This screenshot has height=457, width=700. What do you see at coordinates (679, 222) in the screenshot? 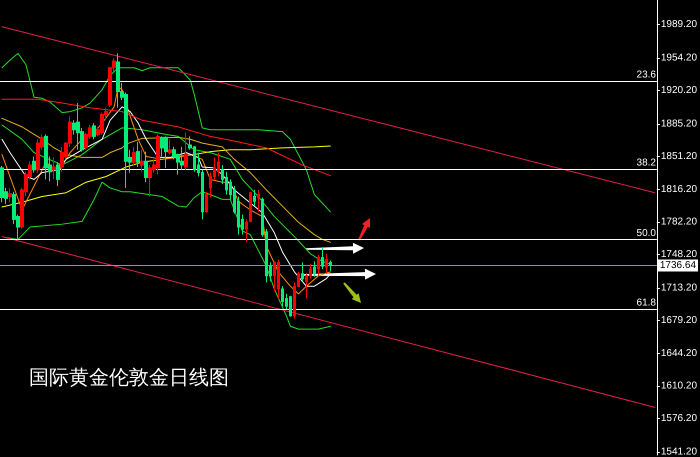
I see `y-tick-label: 1782.20` at bounding box center [679, 222].